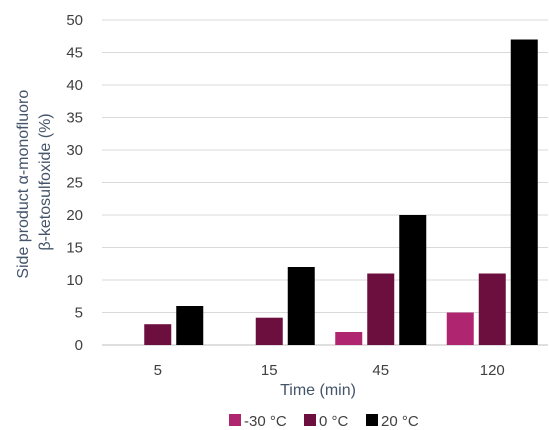 The image size is (549, 430). Describe the element at coordinates (79, 313) in the screenshot. I see `y-tick-label: 5` at that location.